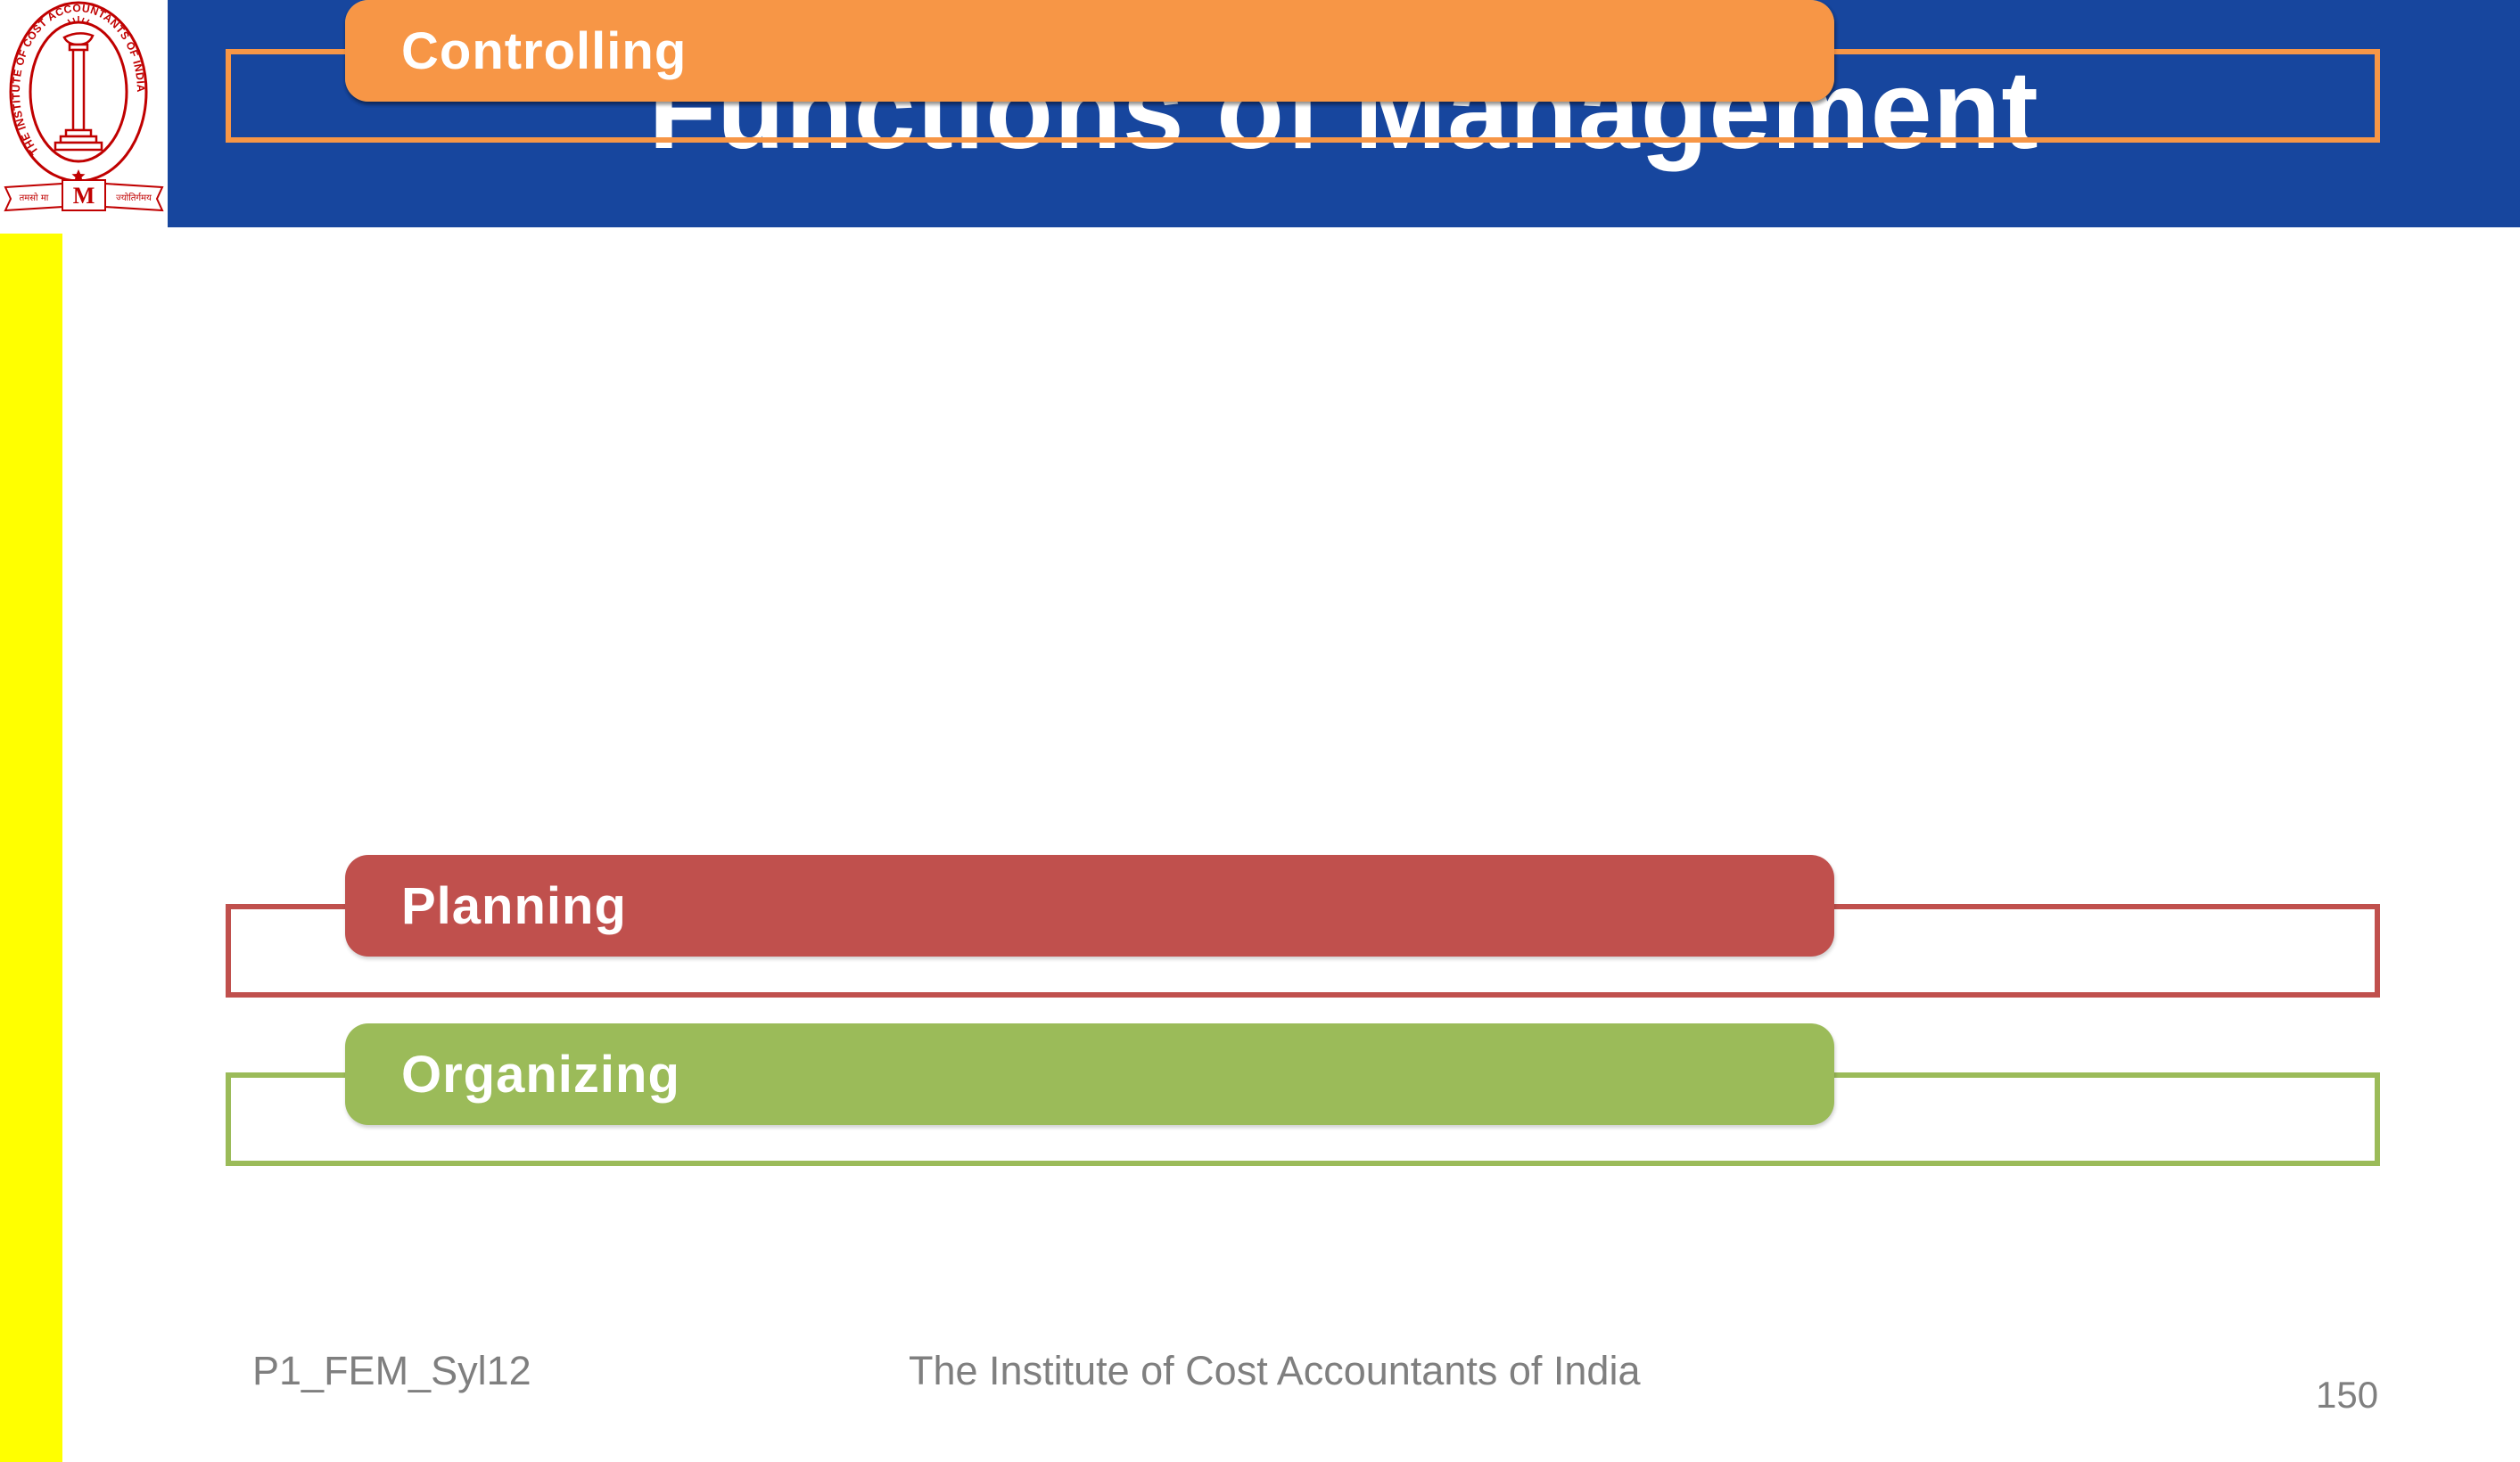  Describe the element at coordinates (84, 196) in the screenshot. I see `logo-emblem-letter: M` at that location.